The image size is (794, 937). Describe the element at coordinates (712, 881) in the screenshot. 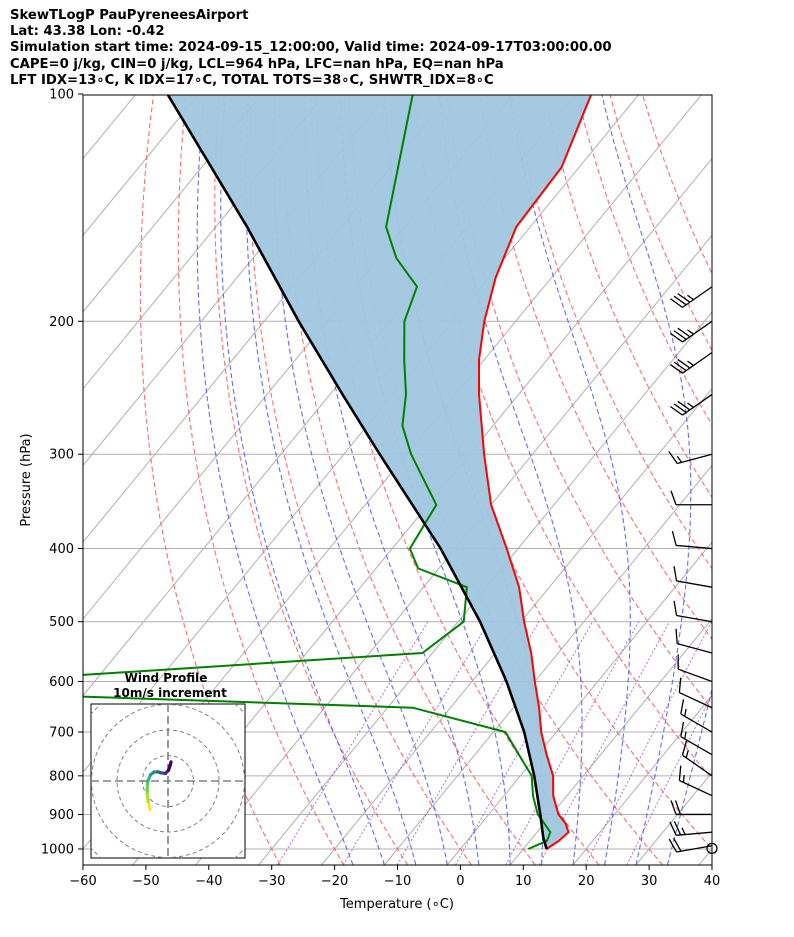

I see `x-tick-label: 40` at that location.